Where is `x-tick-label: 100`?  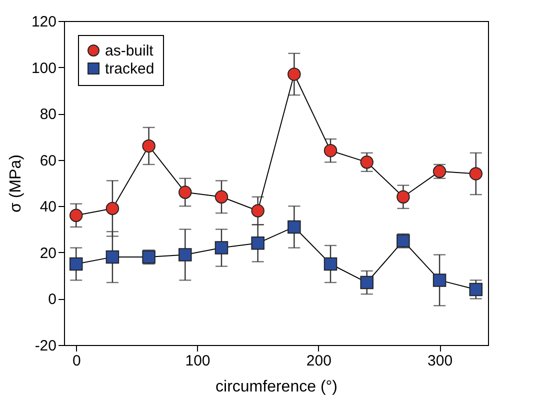
x-tick-label: 100 is located at coordinates (197, 361).